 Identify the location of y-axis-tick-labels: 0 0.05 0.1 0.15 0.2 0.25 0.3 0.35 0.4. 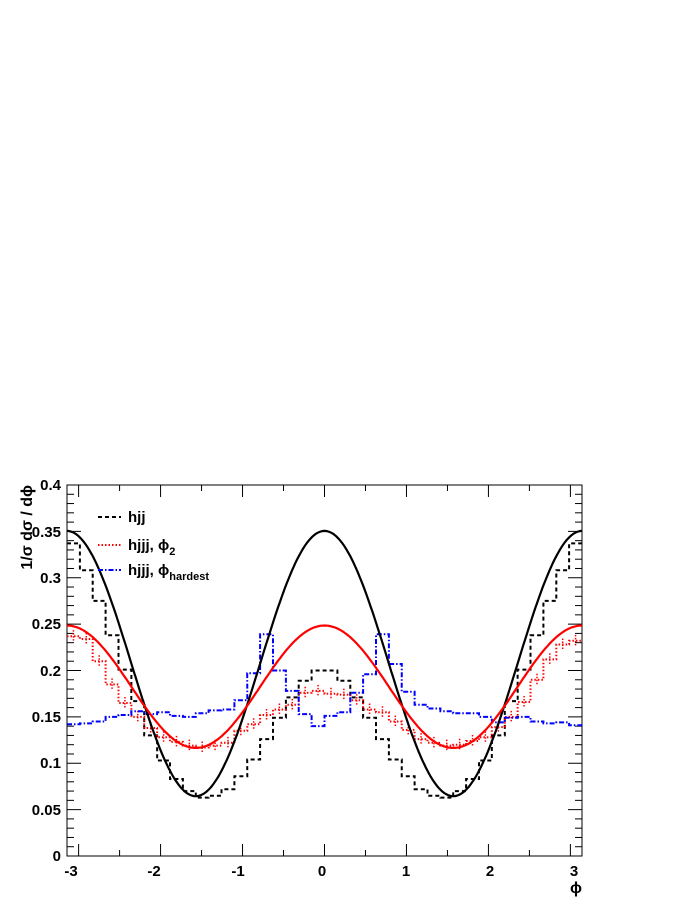
(47, 671).